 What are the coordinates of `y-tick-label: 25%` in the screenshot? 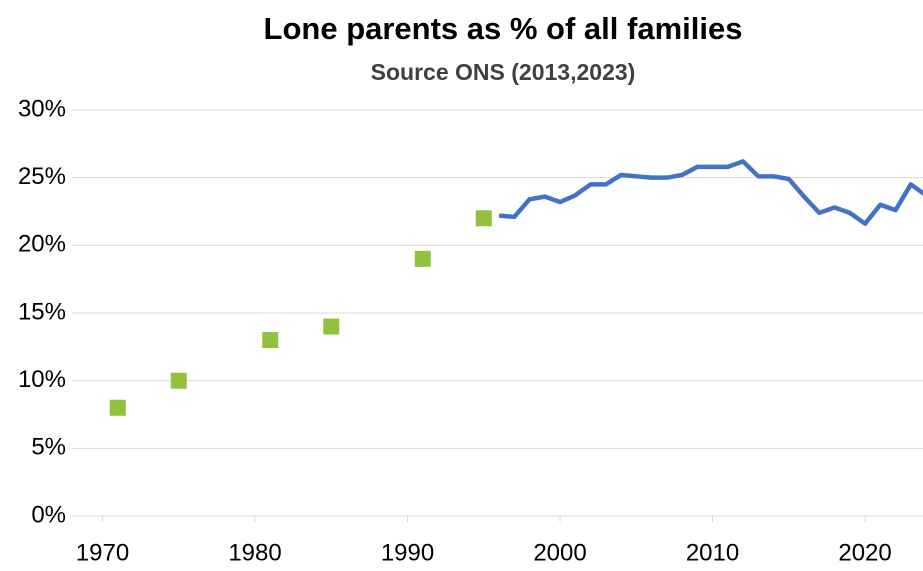 It's located at (42, 176).